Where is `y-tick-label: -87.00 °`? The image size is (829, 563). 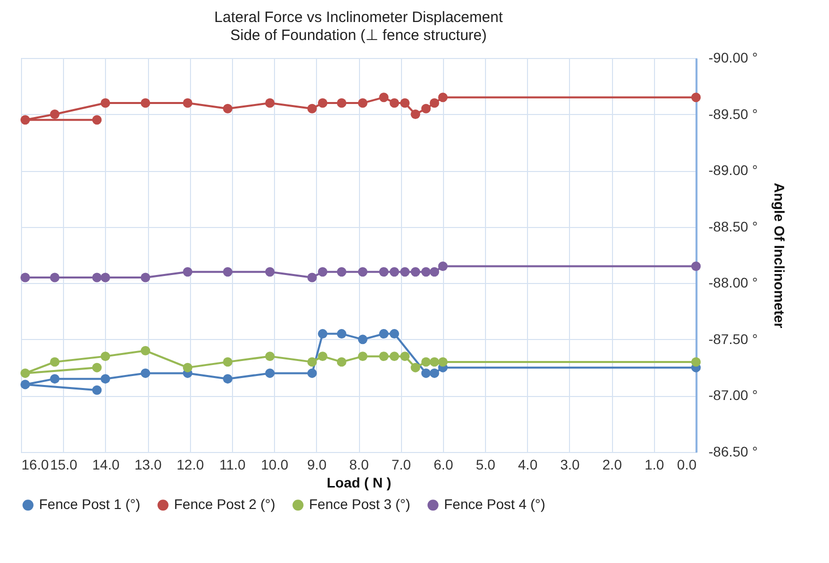
y-tick-label: -87.00 ° is located at coordinates (733, 395).